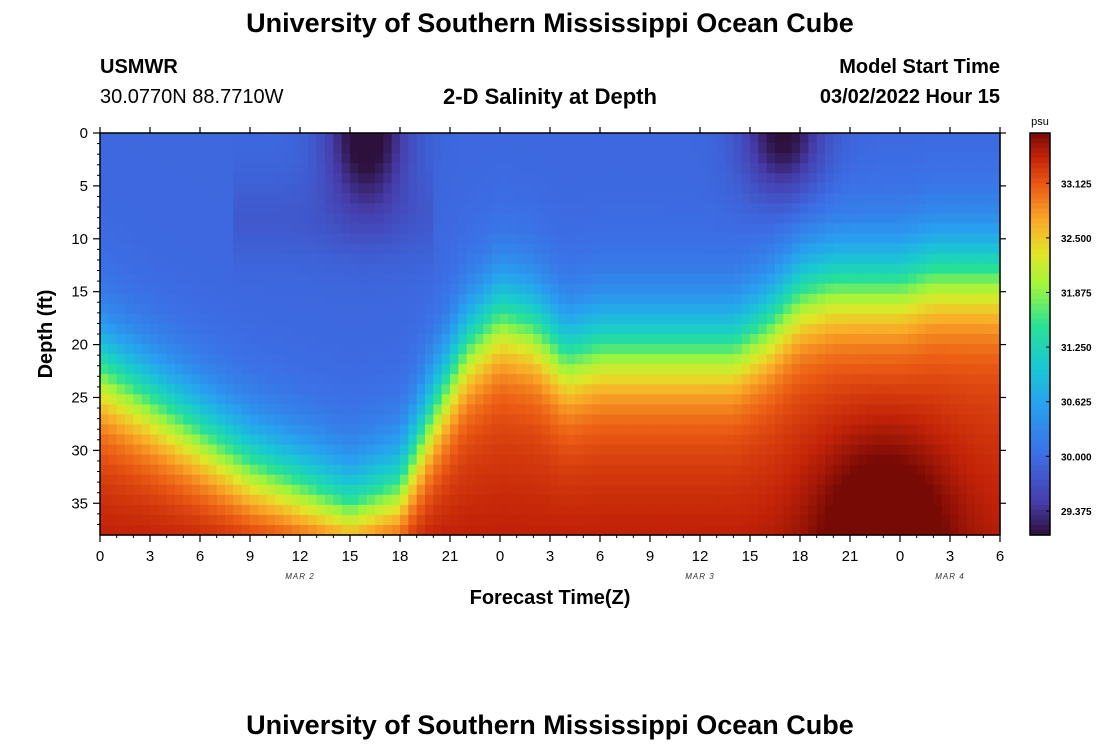 The image size is (1100, 750). Describe the element at coordinates (299, 576) in the screenshot. I see `x-date-label: MAR 2` at that location.